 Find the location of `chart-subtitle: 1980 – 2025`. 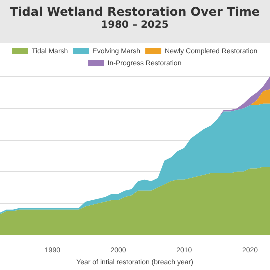

chart-subtitle: 1980 – 2025 is located at coordinates (135, 25).